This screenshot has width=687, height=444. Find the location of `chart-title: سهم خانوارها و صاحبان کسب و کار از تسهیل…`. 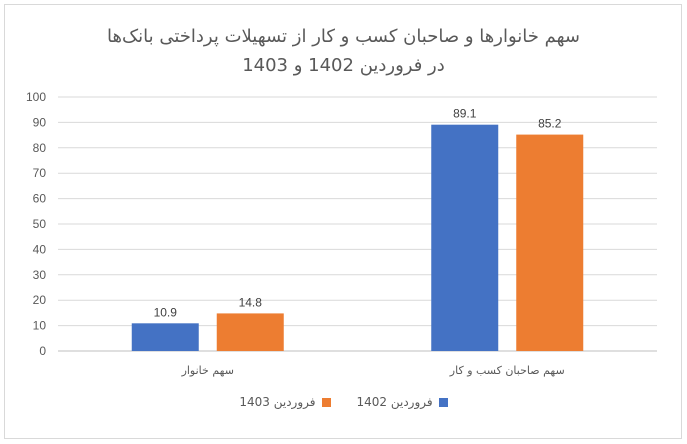

chart-title: سهم خانوارها و صاحبان کسب و کار از تسهیل… is located at coordinates (343, 36).